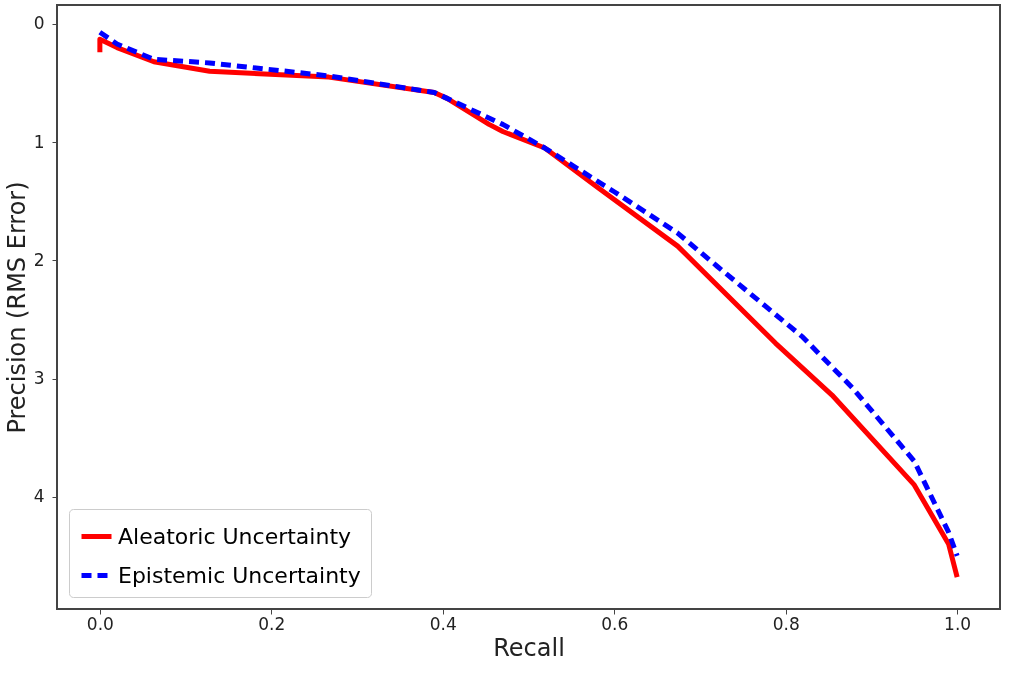 This screenshot has height=680, width=1017. I want to click on x-tick-label: 0.0, so click(100, 623).